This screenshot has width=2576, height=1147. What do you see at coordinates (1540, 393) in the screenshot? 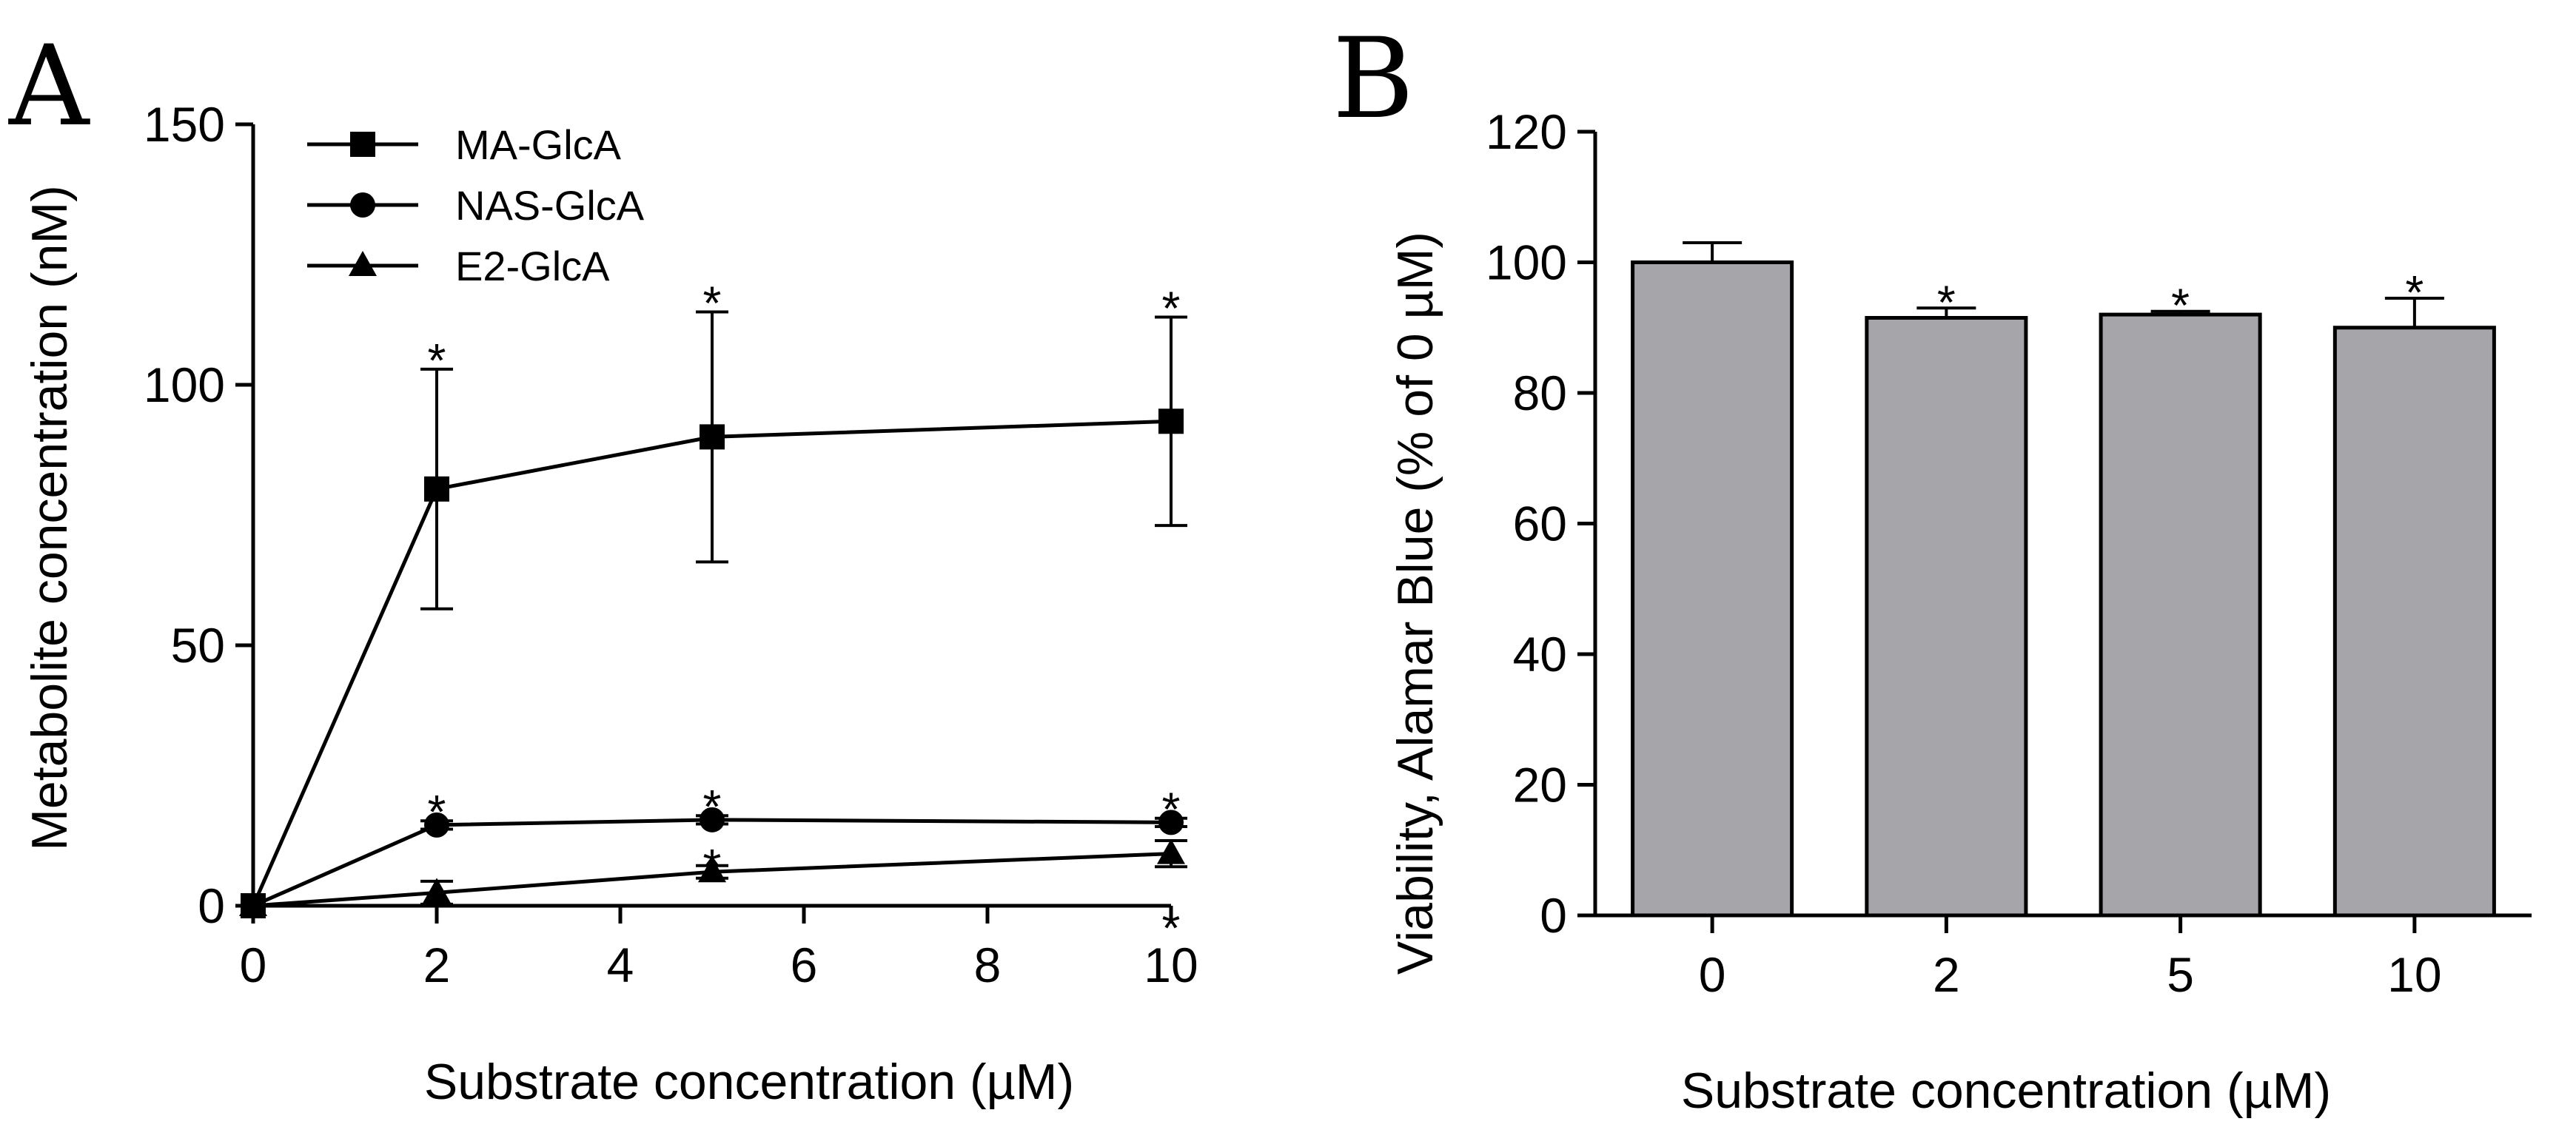
I see `panel-b-y-tick-label: 80` at bounding box center [1540, 393].